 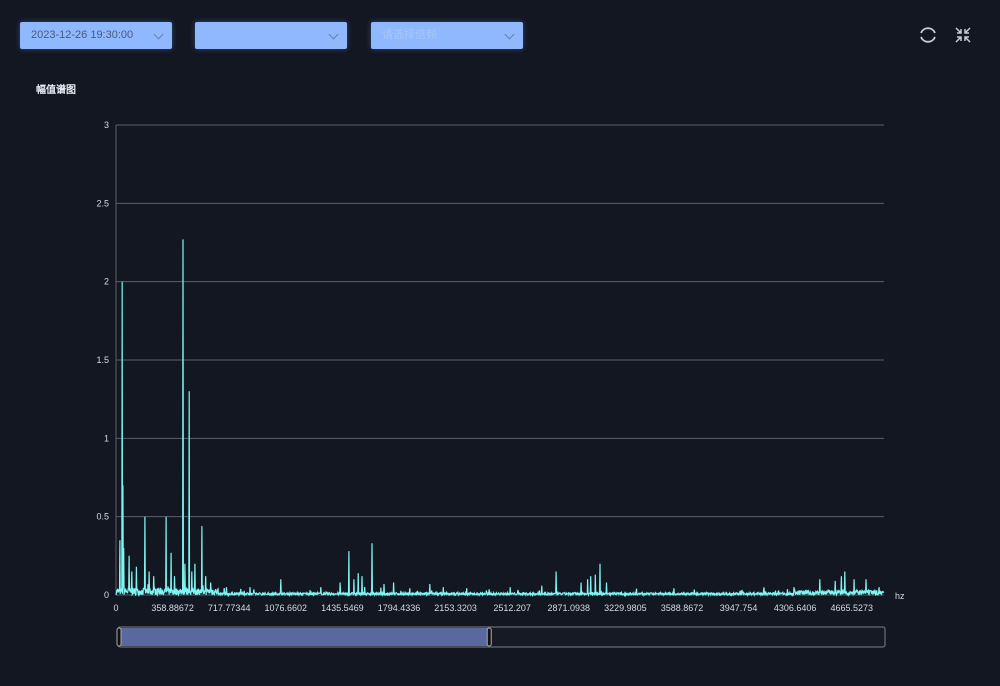 I want to click on y-tick-label: 1, so click(x=106, y=438).